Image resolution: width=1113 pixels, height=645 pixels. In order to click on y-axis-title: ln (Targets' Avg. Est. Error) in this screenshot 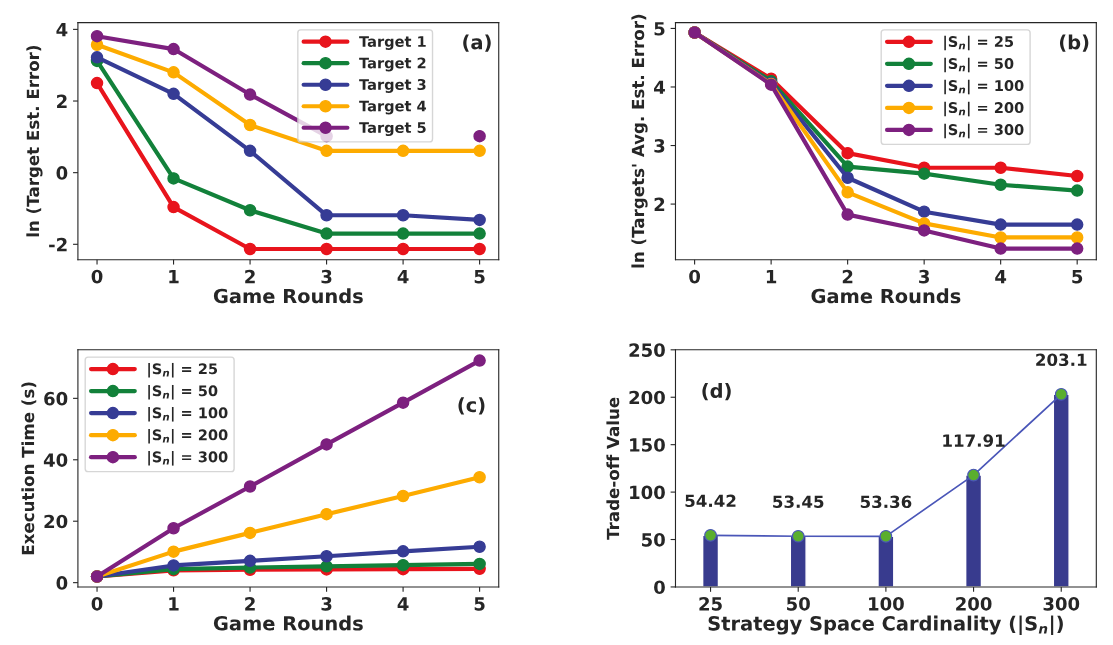, I will do `click(639, 141)`.